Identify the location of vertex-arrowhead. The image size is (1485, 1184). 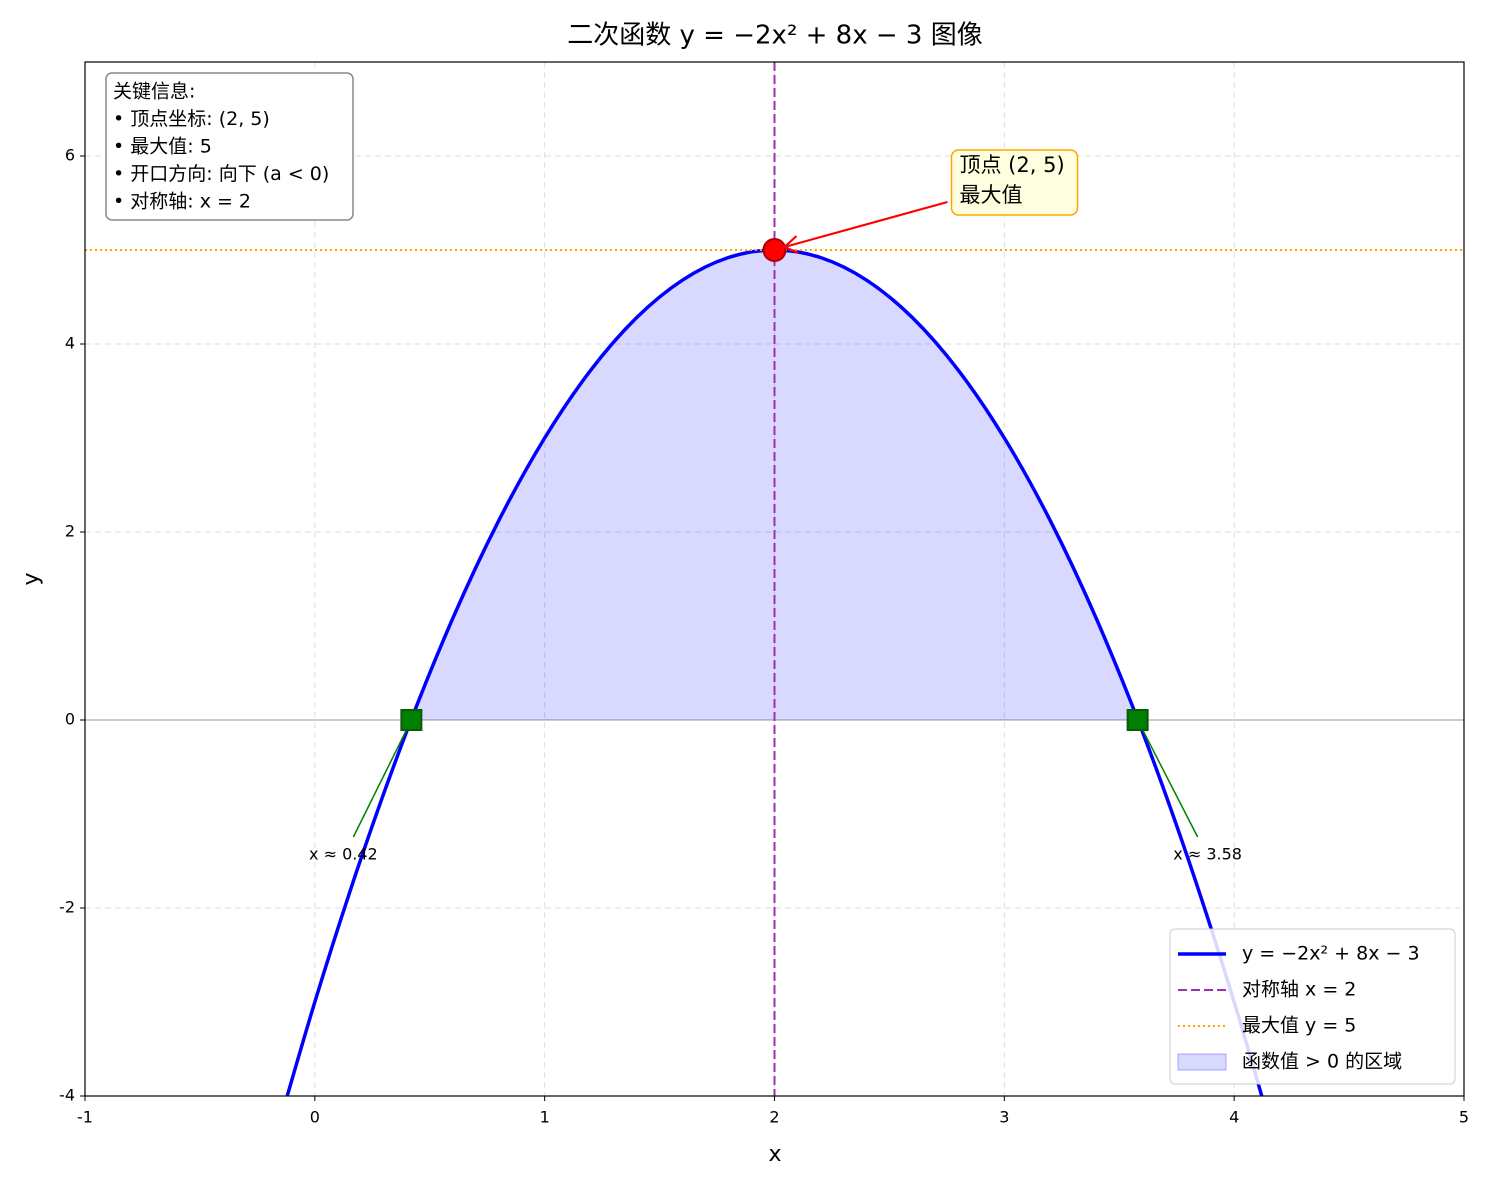
(791, 245).